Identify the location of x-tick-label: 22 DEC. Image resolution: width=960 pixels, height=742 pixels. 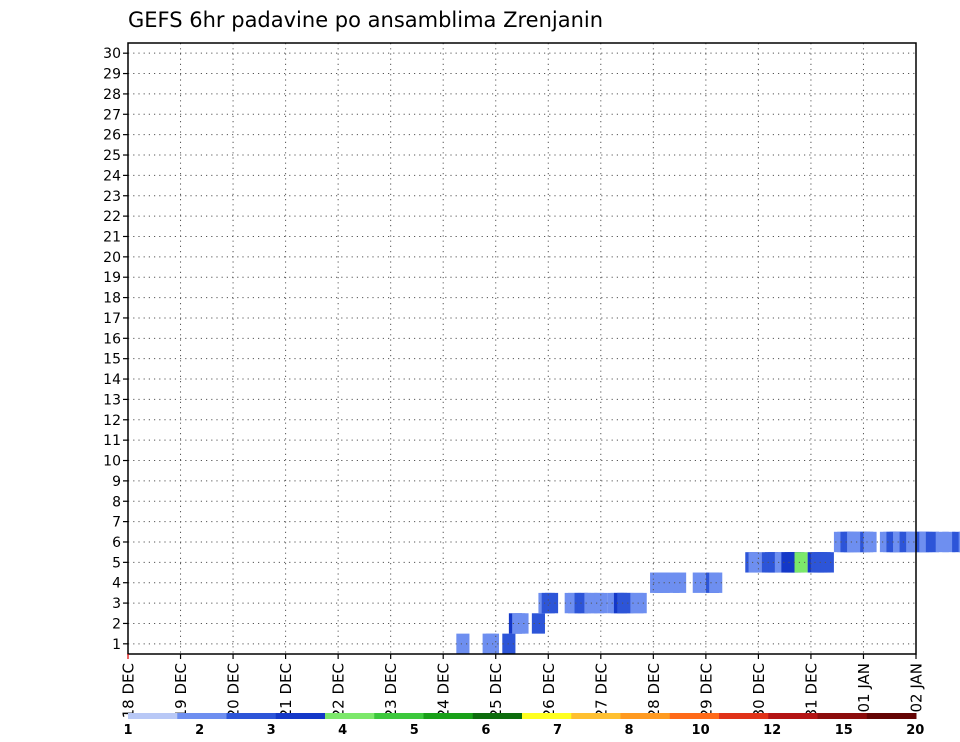
(339, 690).